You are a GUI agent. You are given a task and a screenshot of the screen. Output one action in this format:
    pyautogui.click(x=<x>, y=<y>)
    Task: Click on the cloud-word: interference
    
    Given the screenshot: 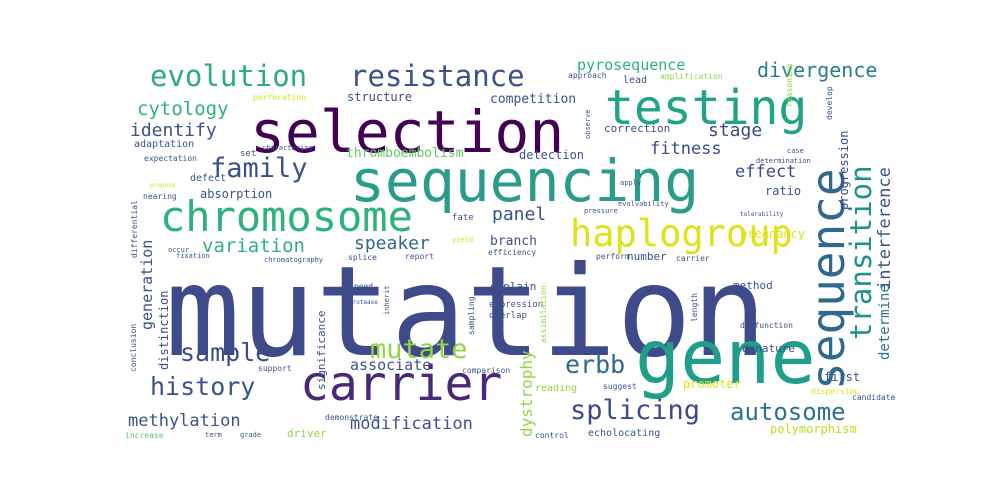 What is the action you would take?
    pyautogui.click(x=885, y=228)
    